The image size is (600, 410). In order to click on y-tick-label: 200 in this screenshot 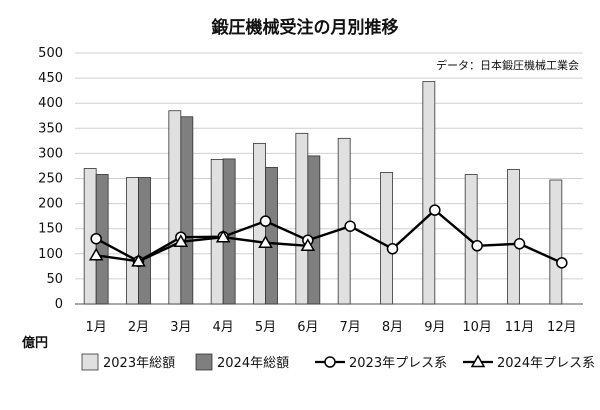, I will do `click(50, 204)`.